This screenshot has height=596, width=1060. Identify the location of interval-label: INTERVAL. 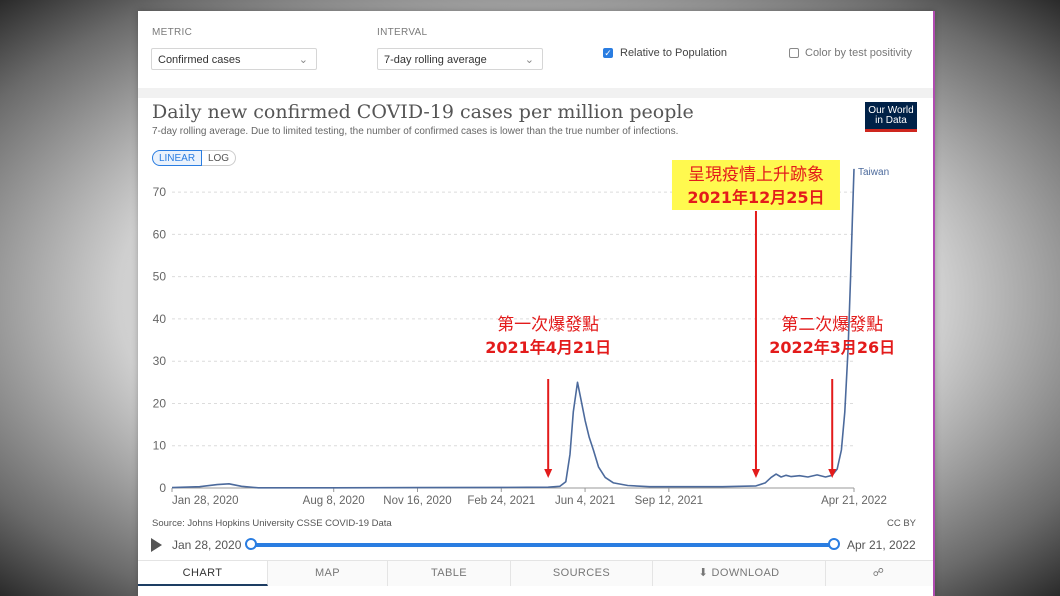
(402, 32).